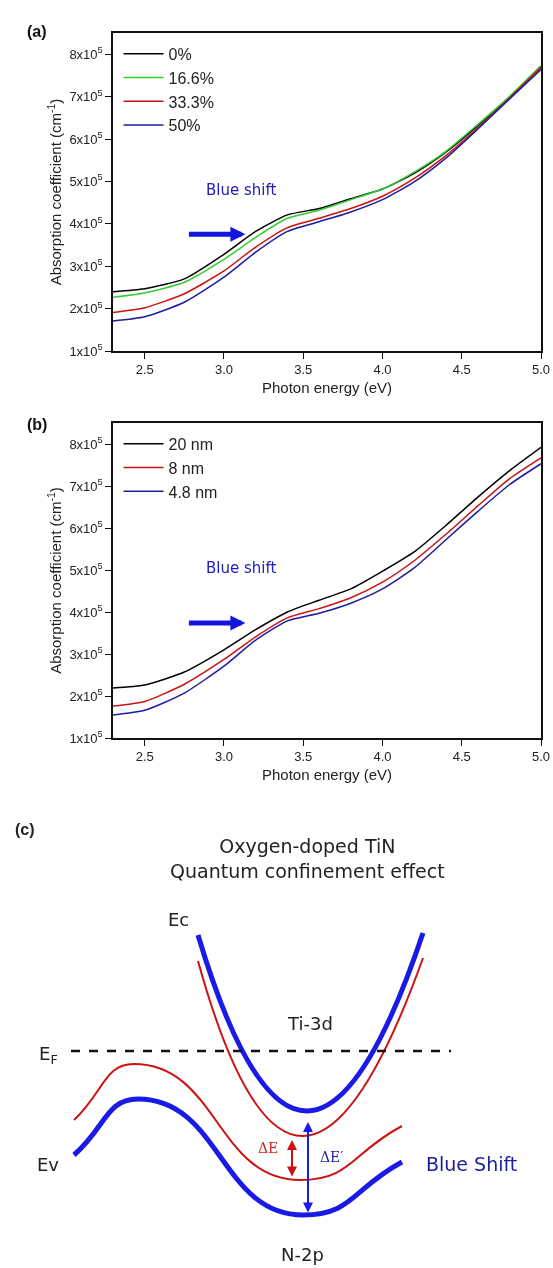 This screenshot has width=553, height=1268. What do you see at coordinates (25, 829) in the screenshot?
I see `text: (c)` at bounding box center [25, 829].